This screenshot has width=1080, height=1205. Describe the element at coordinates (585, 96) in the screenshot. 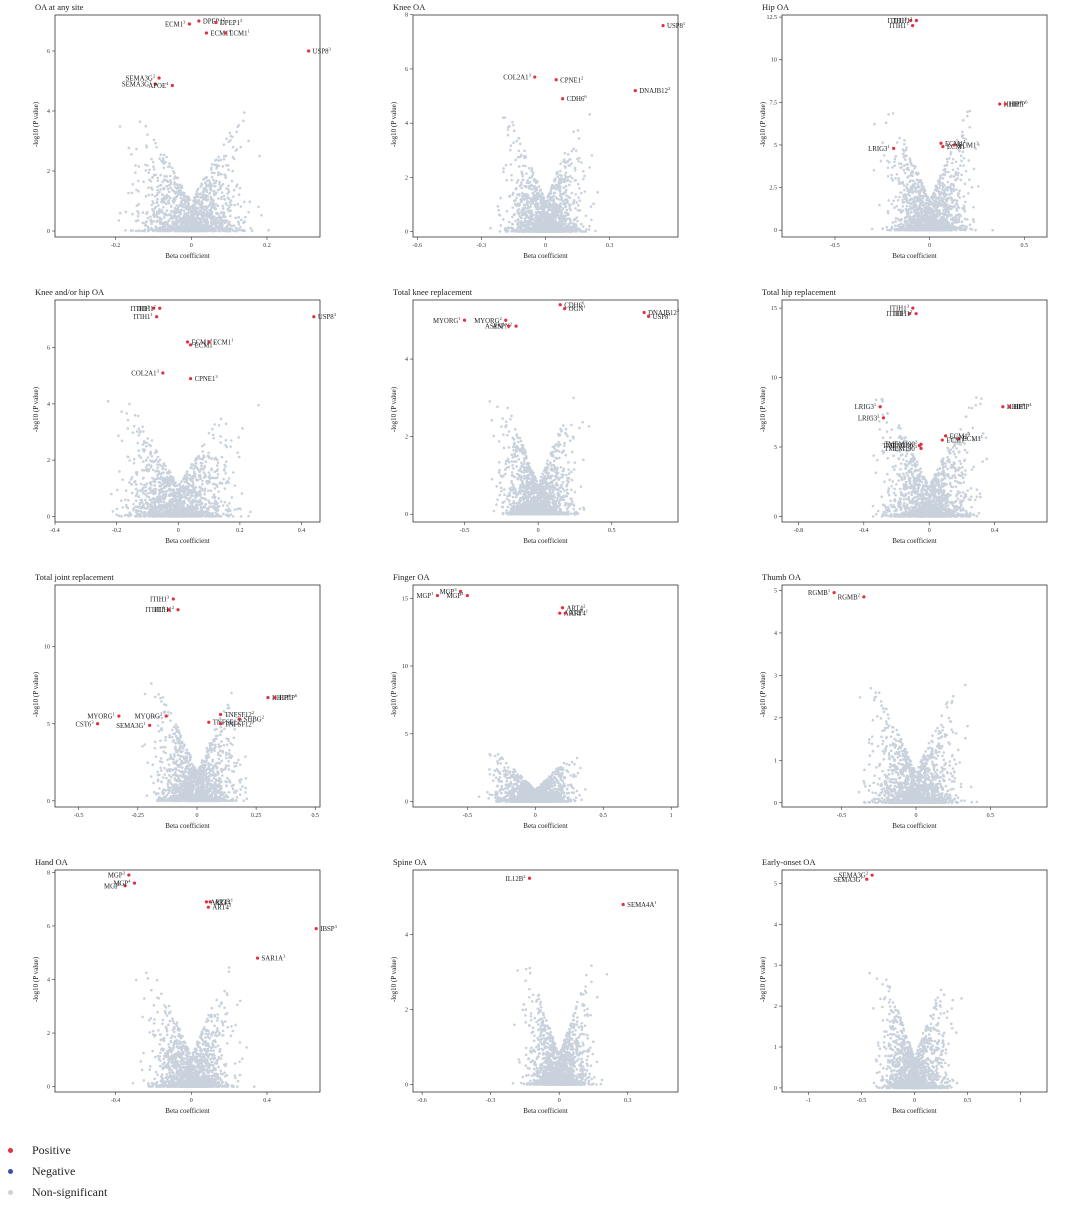

I see `point-label-superscript: 6` at that location.